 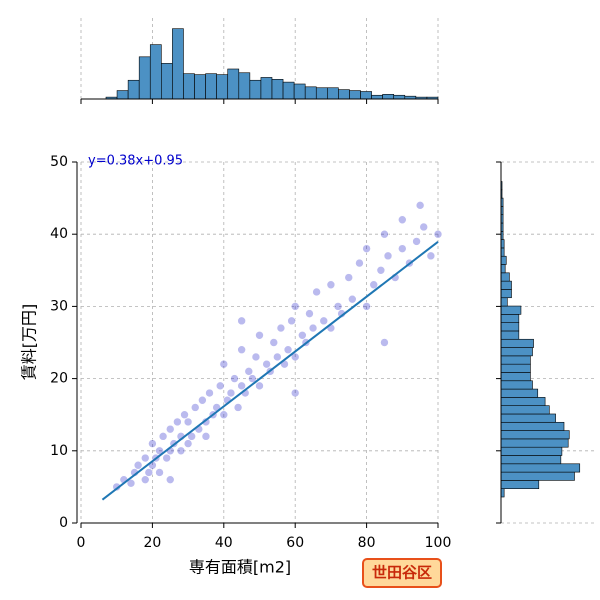 I want to click on y-tick-label: 10, so click(x=59, y=451).